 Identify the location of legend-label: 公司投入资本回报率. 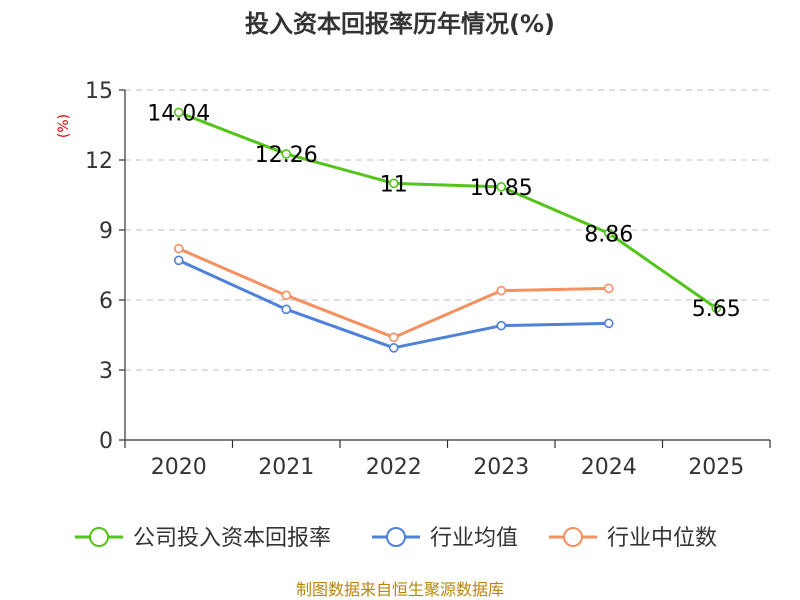
(232, 538).